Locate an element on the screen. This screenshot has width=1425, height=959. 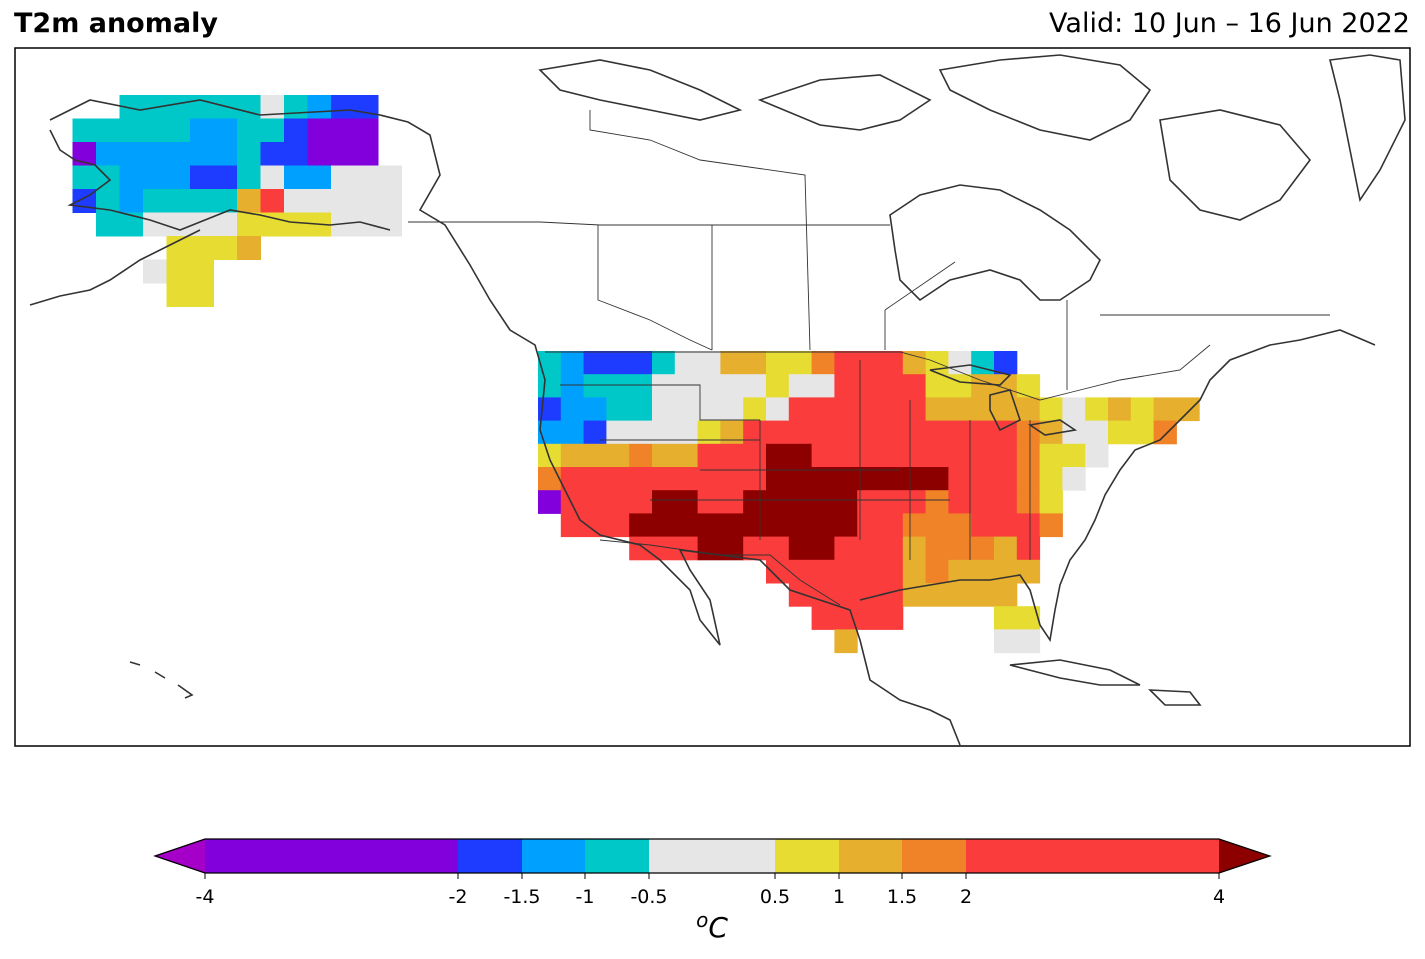
map-title: T2m anomaly is located at coordinates (116, 23).